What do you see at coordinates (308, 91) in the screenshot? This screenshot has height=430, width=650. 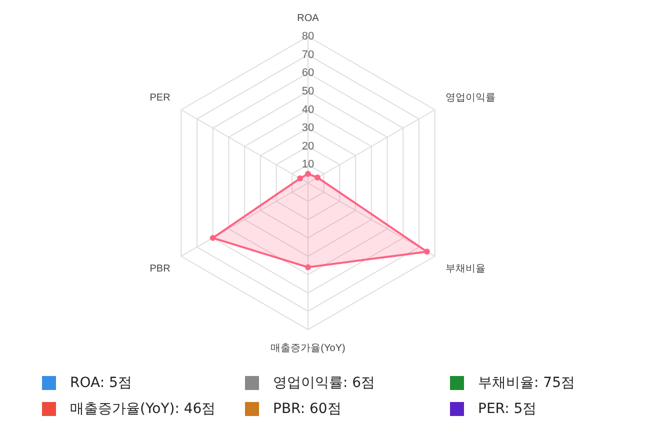 I see `y-tick-label: 50` at bounding box center [308, 91].